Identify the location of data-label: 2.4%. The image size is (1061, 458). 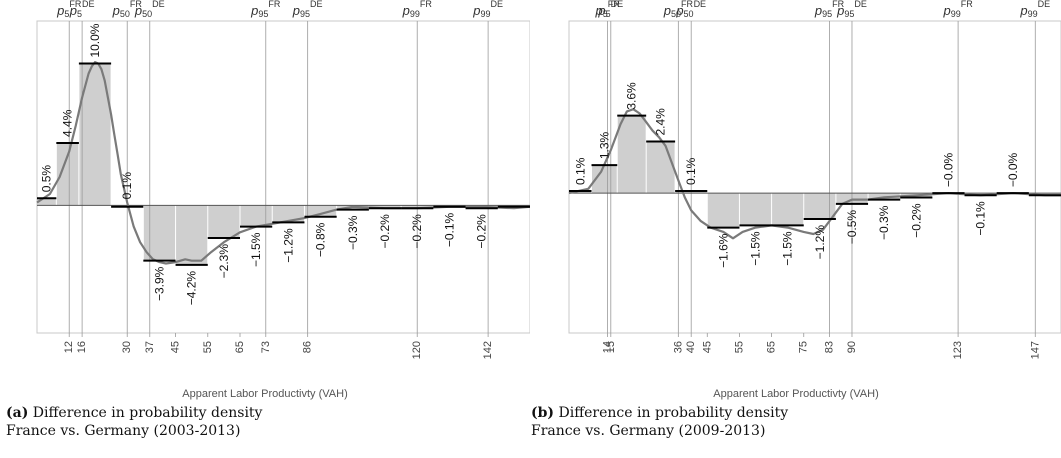
(661, 122).